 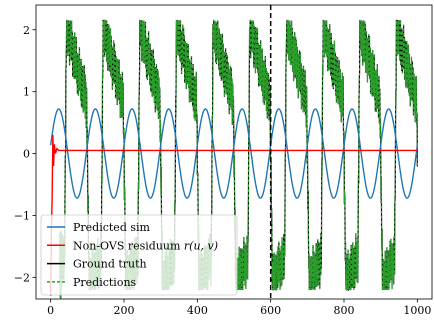 I want to click on y-tick-label: 2, so click(x=26, y=30).